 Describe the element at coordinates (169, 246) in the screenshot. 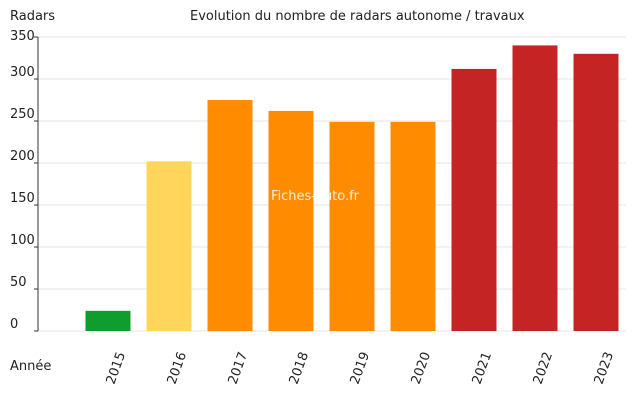

I see `bar-2016` at that location.